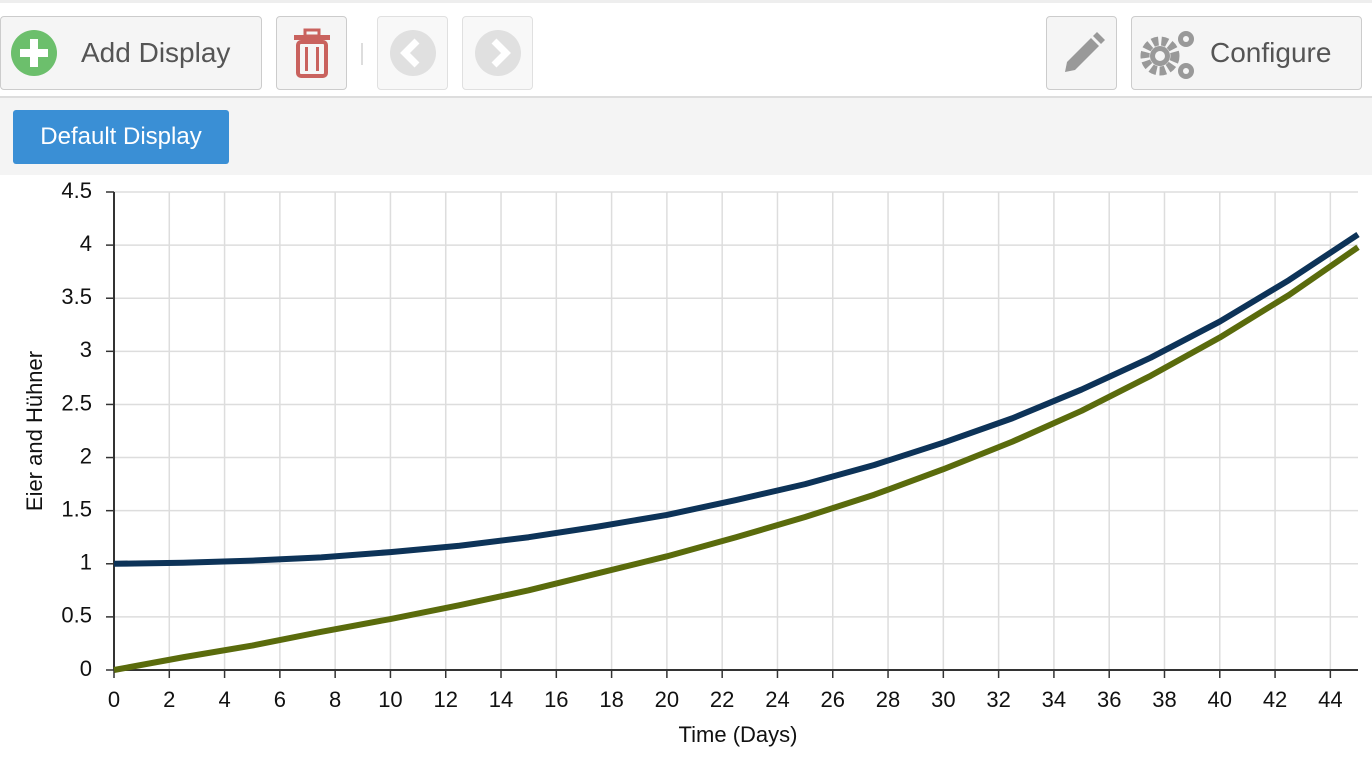 The width and height of the screenshot is (1372, 768). Describe the element at coordinates (169, 699) in the screenshot. I see `x-tick-label: 2` at that location.